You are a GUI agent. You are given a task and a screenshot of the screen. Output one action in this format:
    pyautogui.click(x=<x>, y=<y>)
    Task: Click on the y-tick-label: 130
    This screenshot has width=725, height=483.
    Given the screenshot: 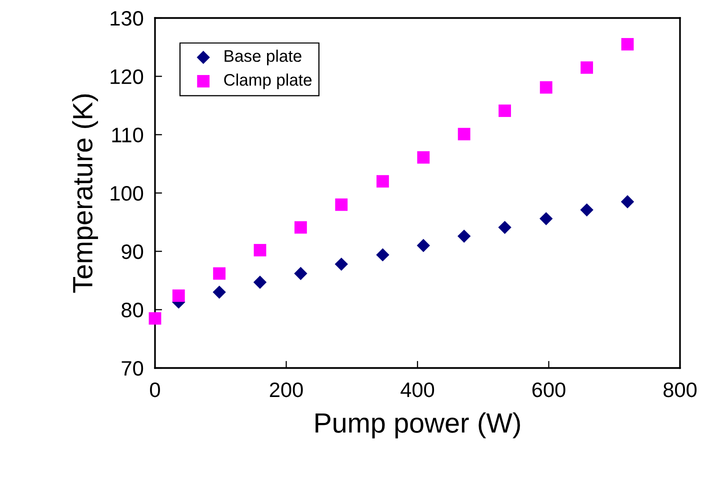 What is the action you would take?
    pyautogui.click(x=127, y=18)
    